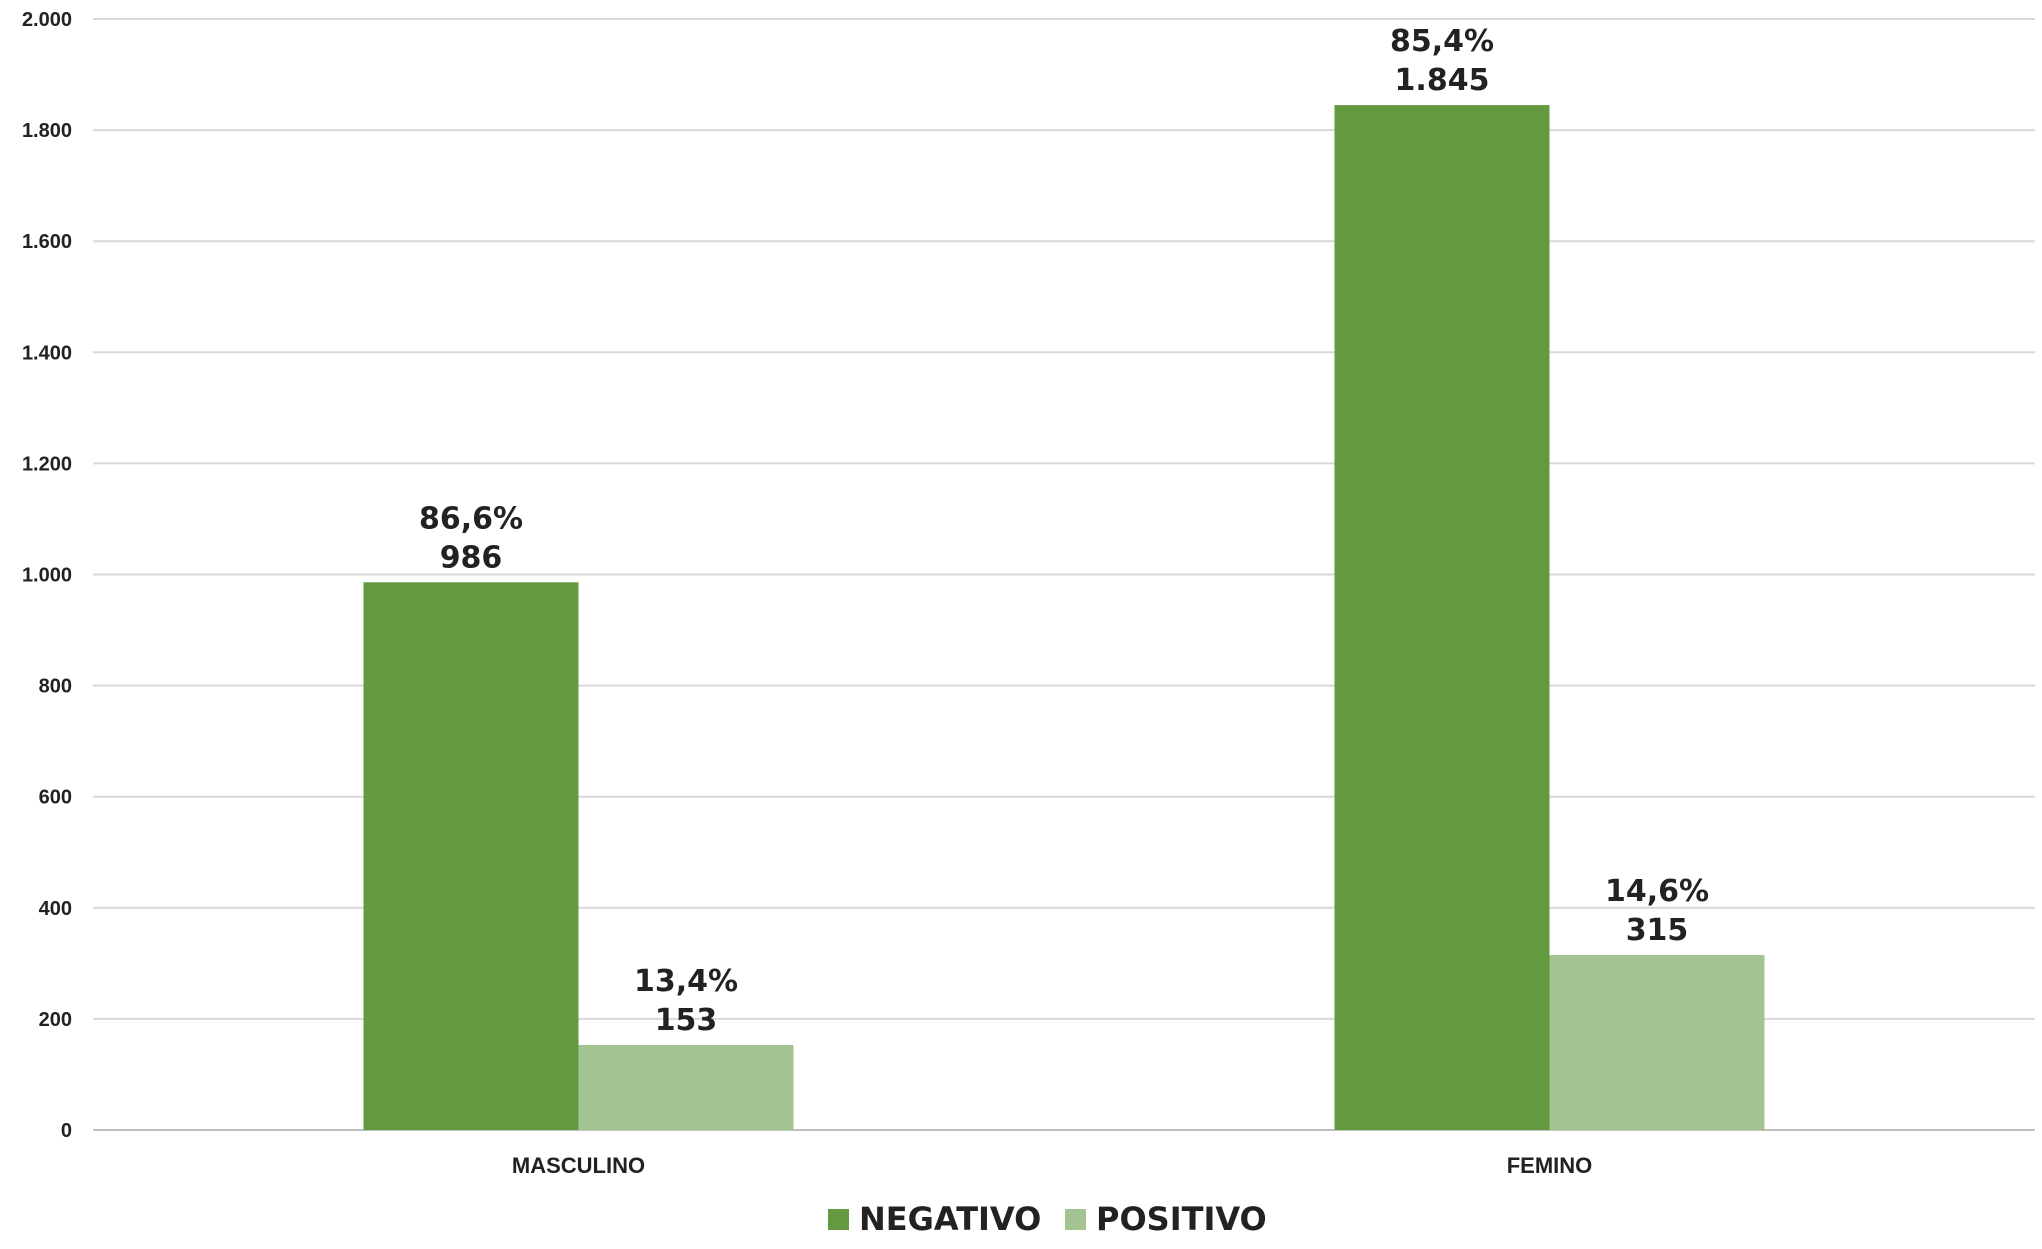  Describe the element at coordinates (47, 464) in the screenshot. I see `y-tick-label: 1.200` at that location.